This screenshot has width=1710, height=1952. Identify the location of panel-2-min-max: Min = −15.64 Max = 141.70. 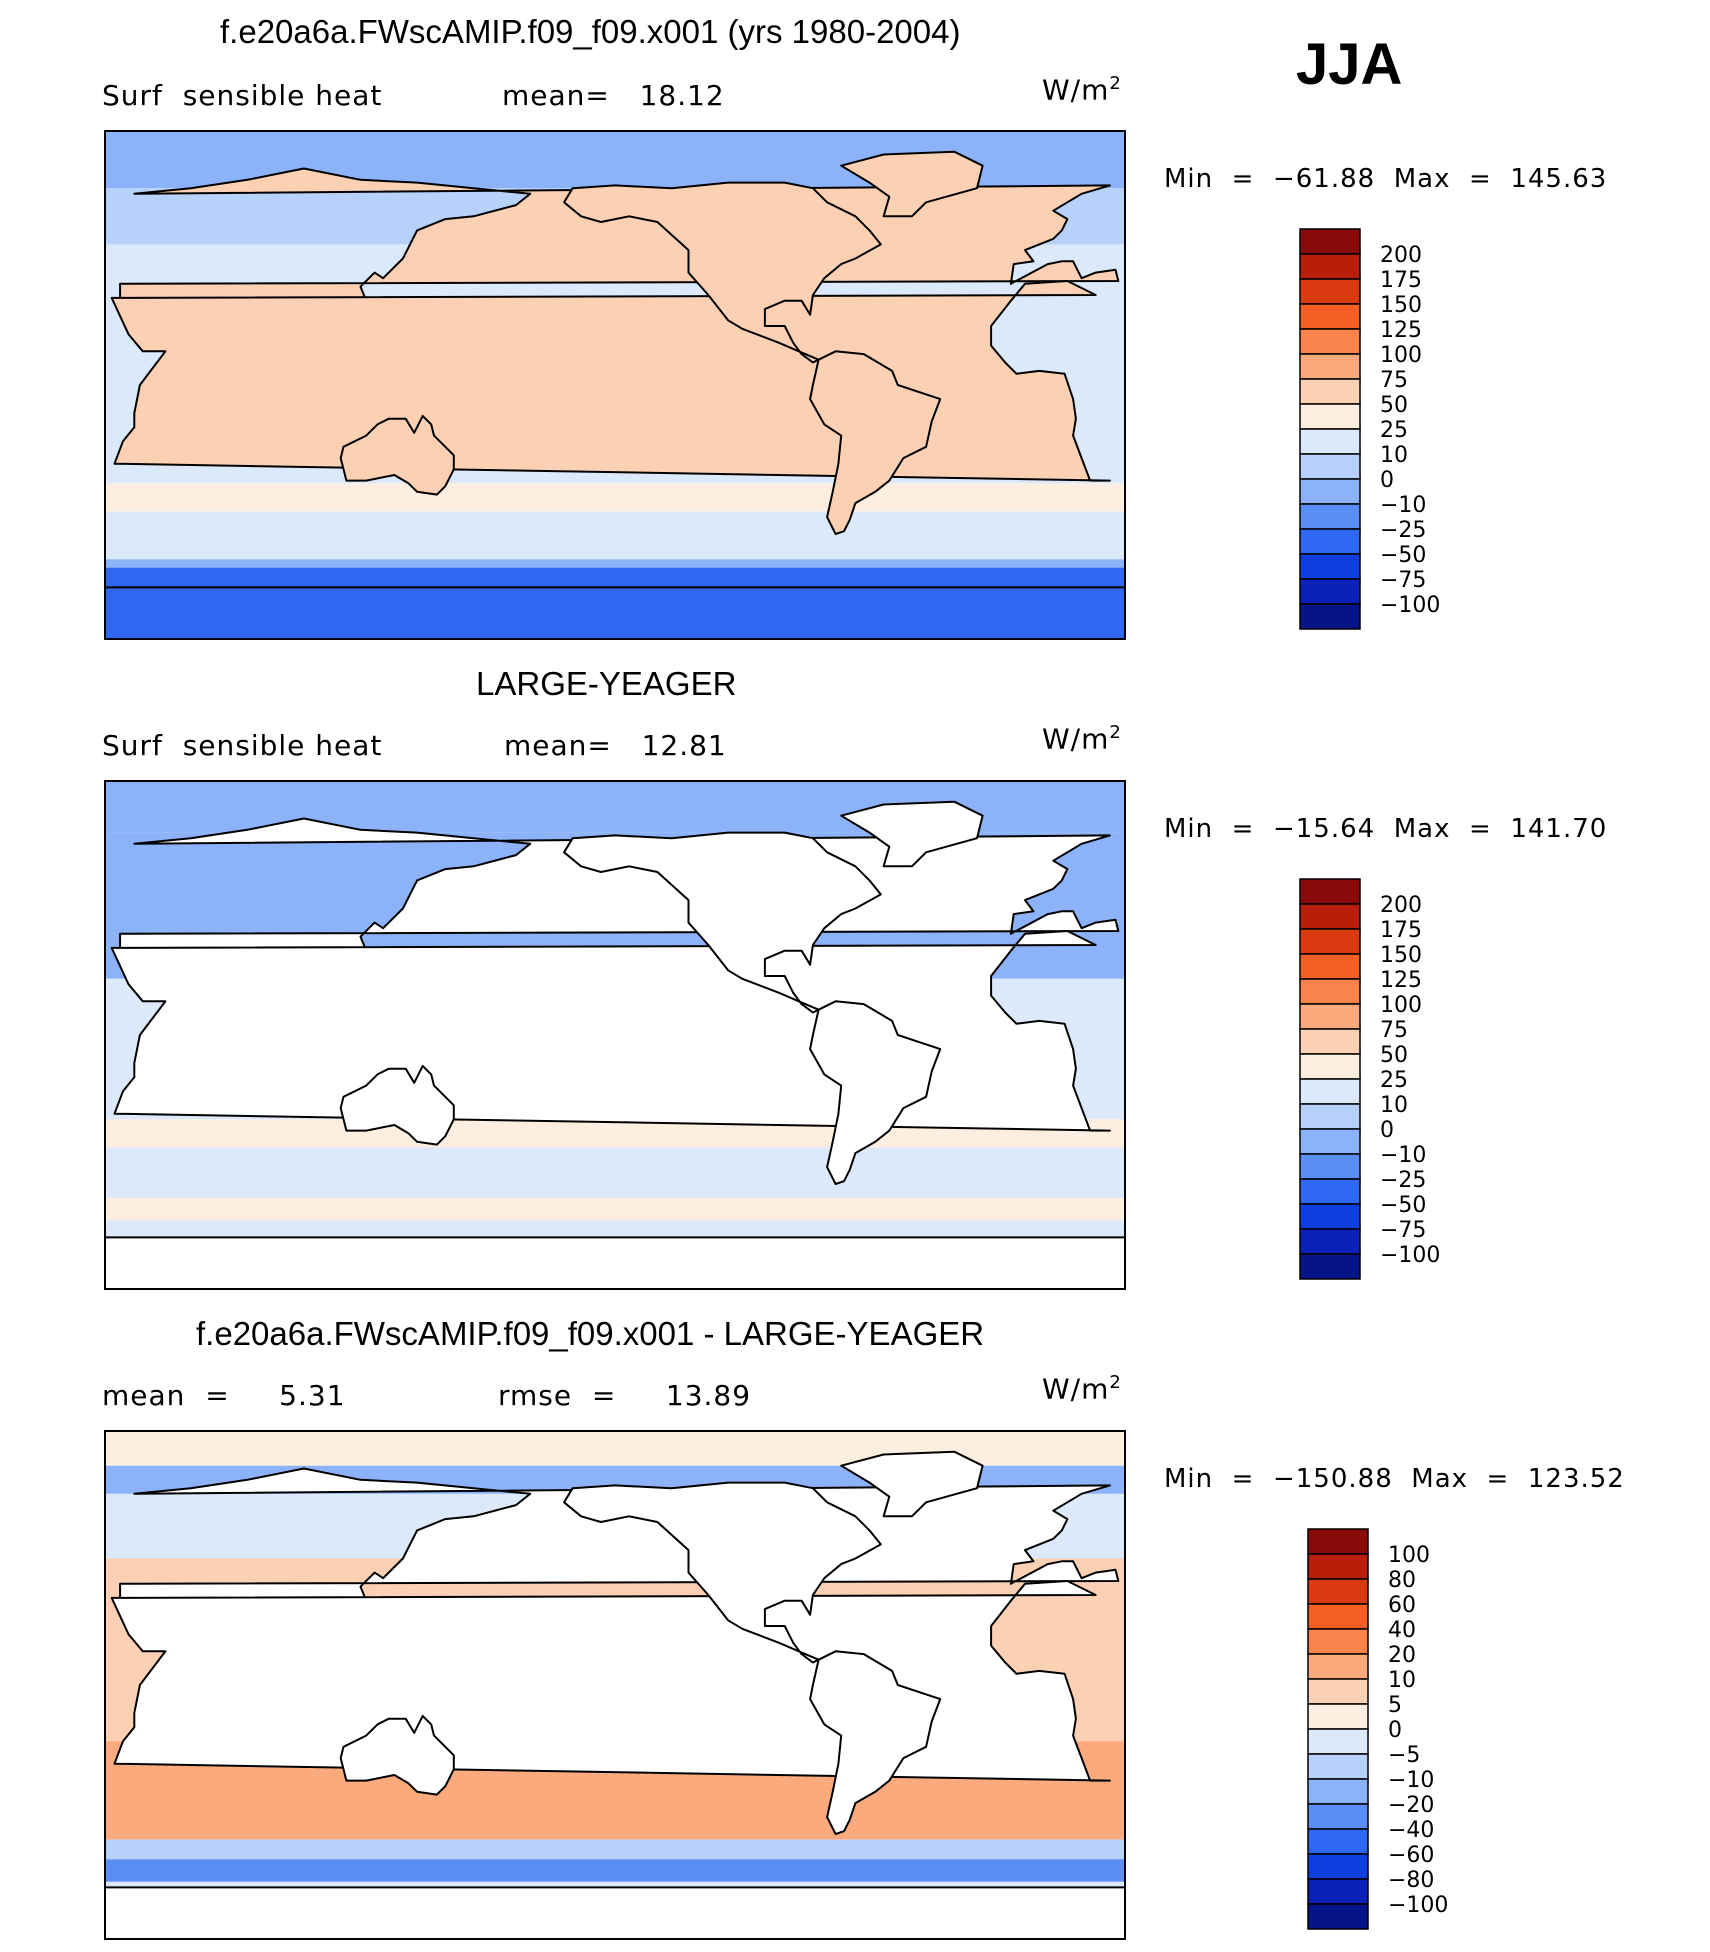
(1386, 829).